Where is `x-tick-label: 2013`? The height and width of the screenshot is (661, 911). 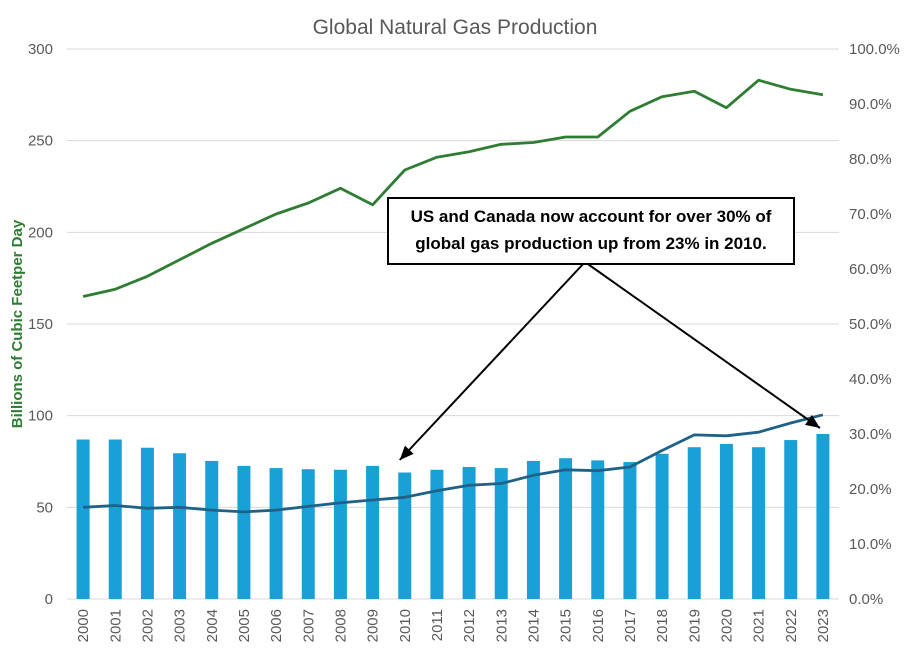
x-tick-label: 2013 is located at coordinates (501, 625).